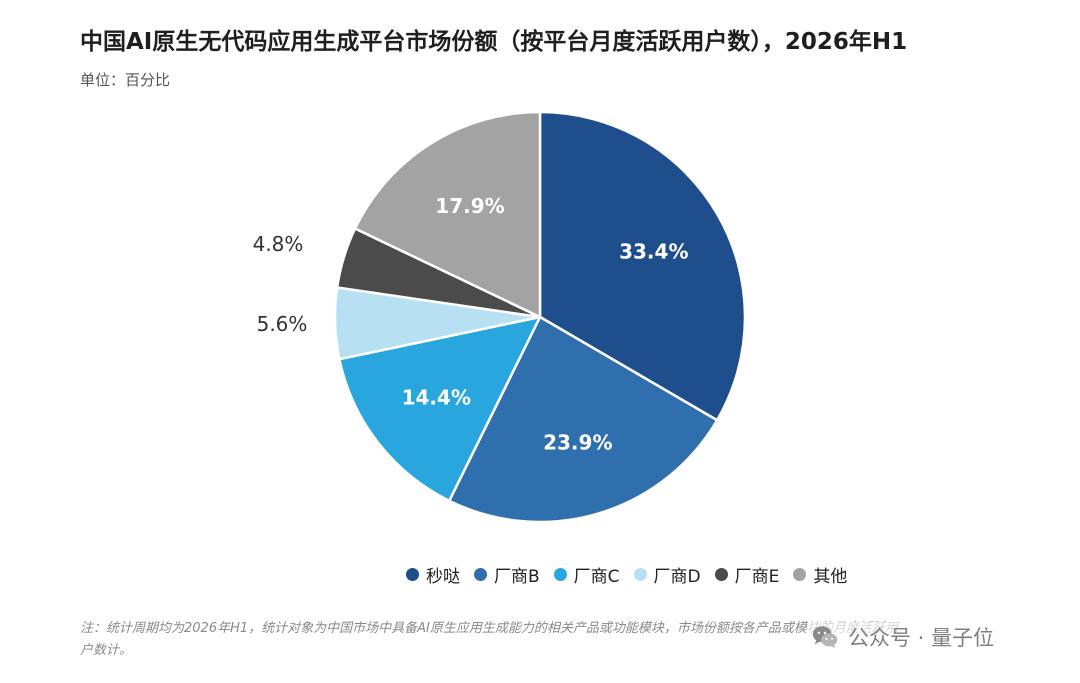  I want to click on data-label-6: 17.9%, so click(469, 206).